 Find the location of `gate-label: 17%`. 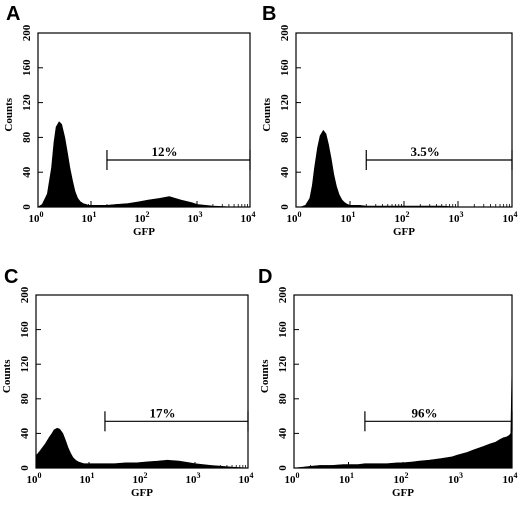

gate-label: 17% is located at coordinates (162, 412).